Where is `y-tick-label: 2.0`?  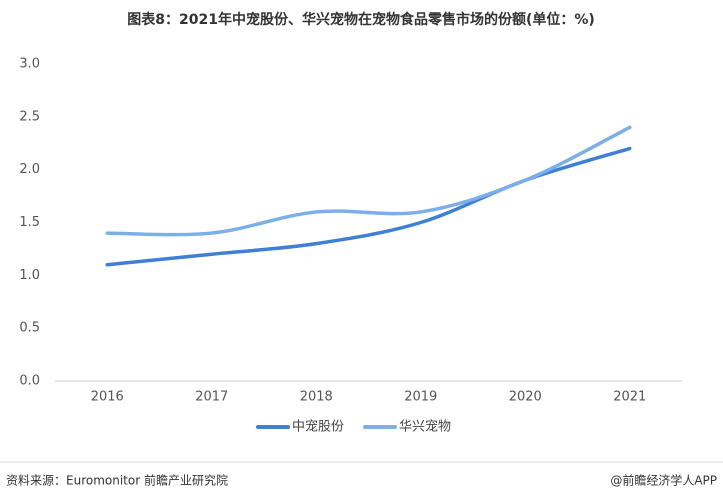 y-tick-label: 2.0 is located at coordinates (29, 169).